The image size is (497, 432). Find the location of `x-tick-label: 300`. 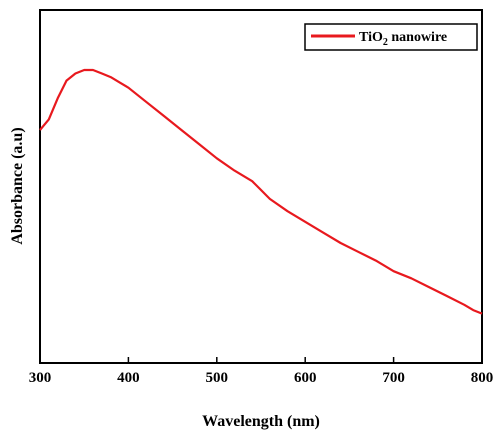

x-tick-label: 300 is located at coordinates (40, 378).